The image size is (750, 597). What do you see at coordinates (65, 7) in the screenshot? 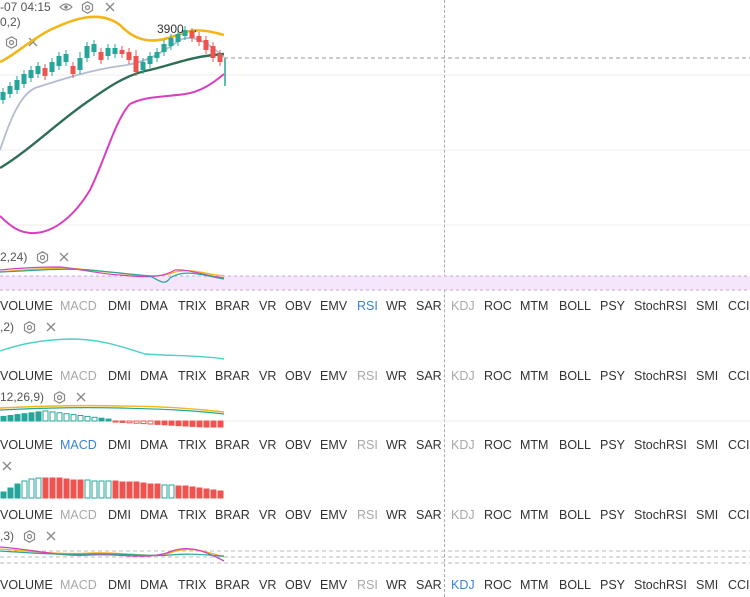
I see `eye-icon` at bounding box center [65, 7].